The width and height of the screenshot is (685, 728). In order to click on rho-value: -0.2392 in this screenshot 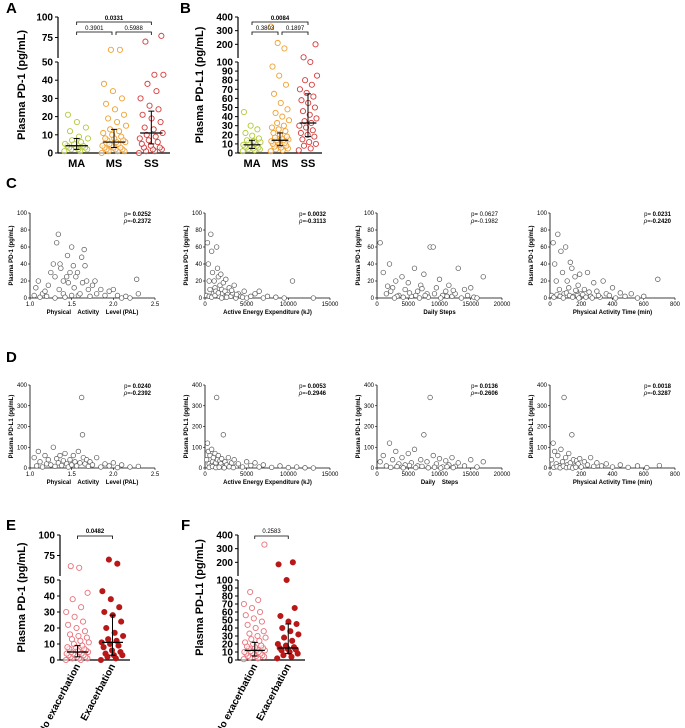, I will do `click(141, 394)`.